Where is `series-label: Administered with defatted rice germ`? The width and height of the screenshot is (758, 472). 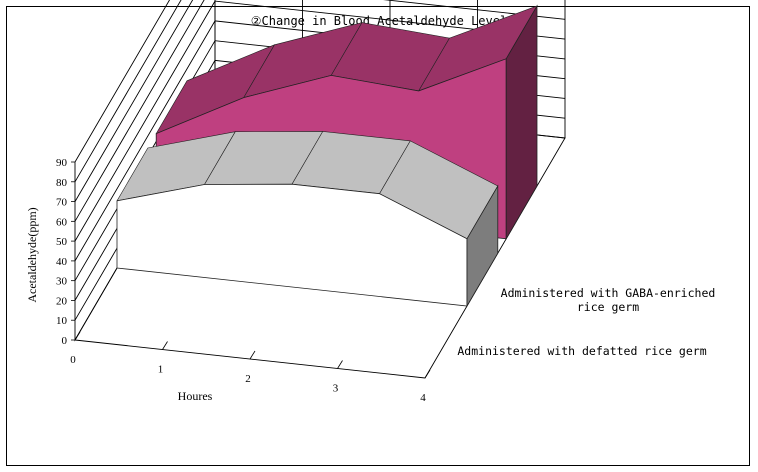
series-label: Administered with defatted rice germ is located at coordinates (581, 351).